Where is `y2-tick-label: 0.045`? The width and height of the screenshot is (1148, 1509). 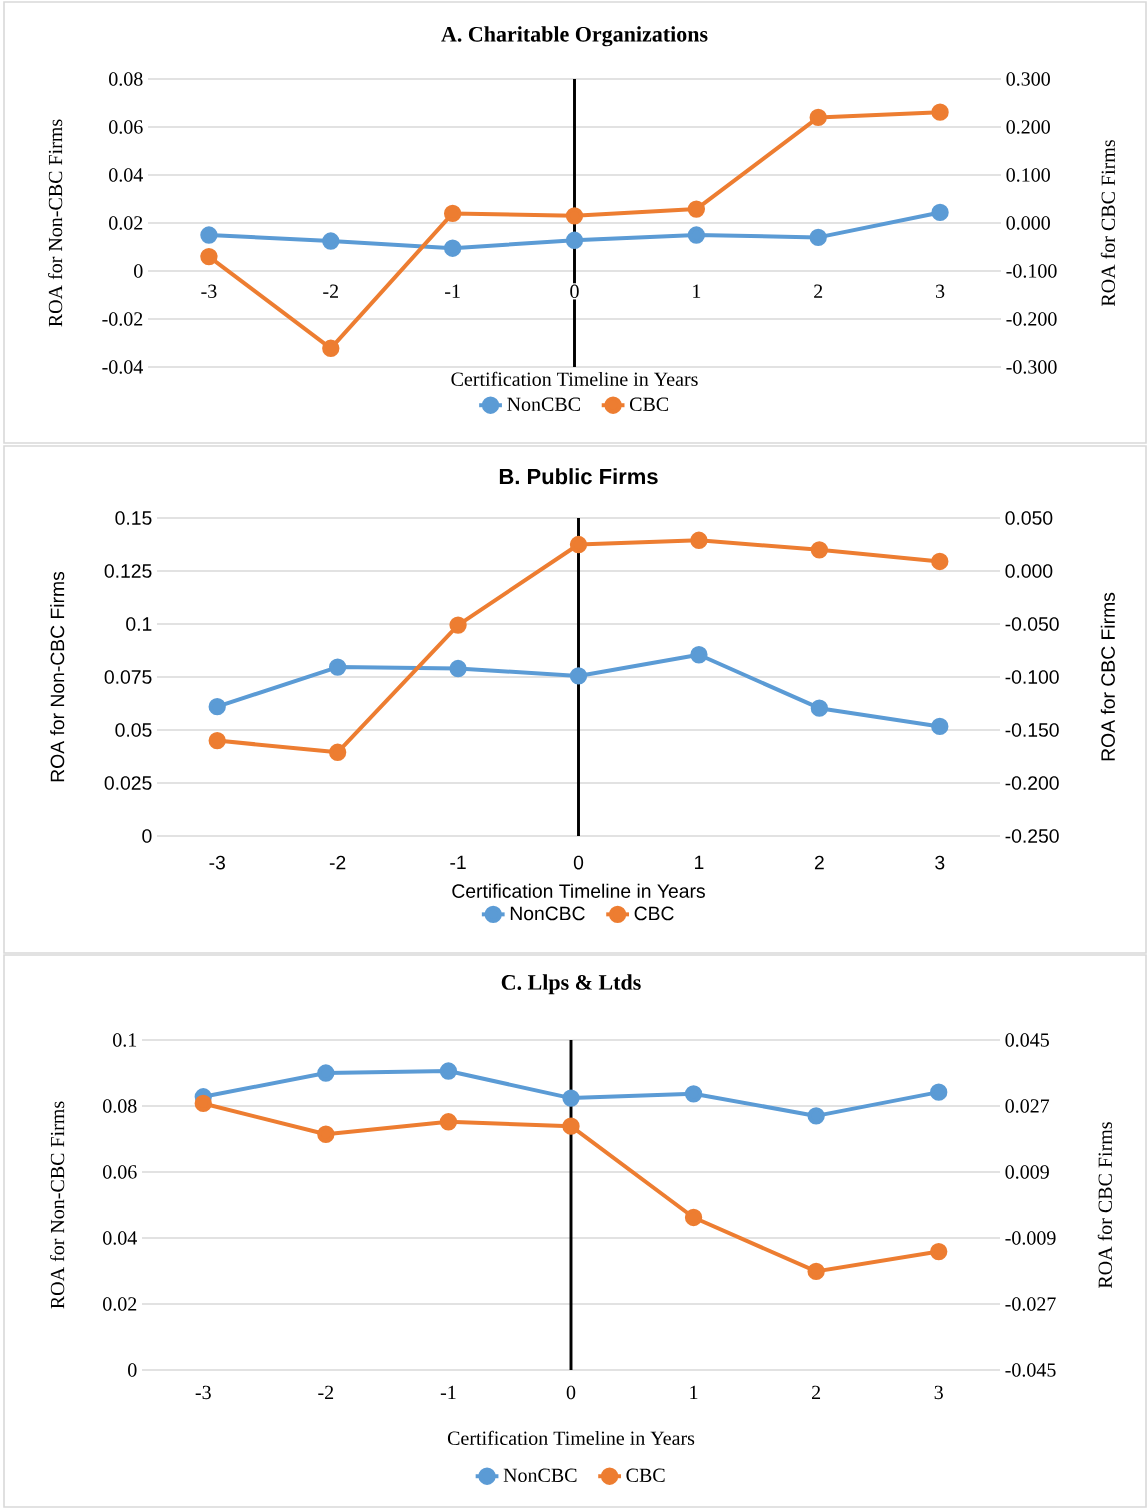 y2-tick-label: 0.045 is located at coordinates (1027, 1040).